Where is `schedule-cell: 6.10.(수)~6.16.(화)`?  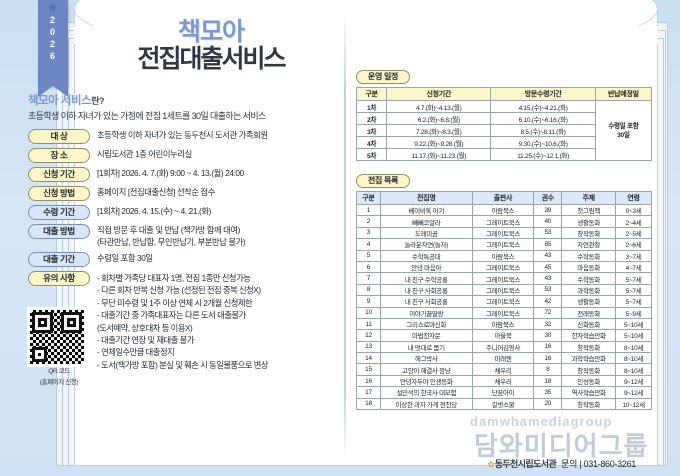 schedule-cell: 6.10.(수)~6.16.(화) is located at coordinates (543, 118).